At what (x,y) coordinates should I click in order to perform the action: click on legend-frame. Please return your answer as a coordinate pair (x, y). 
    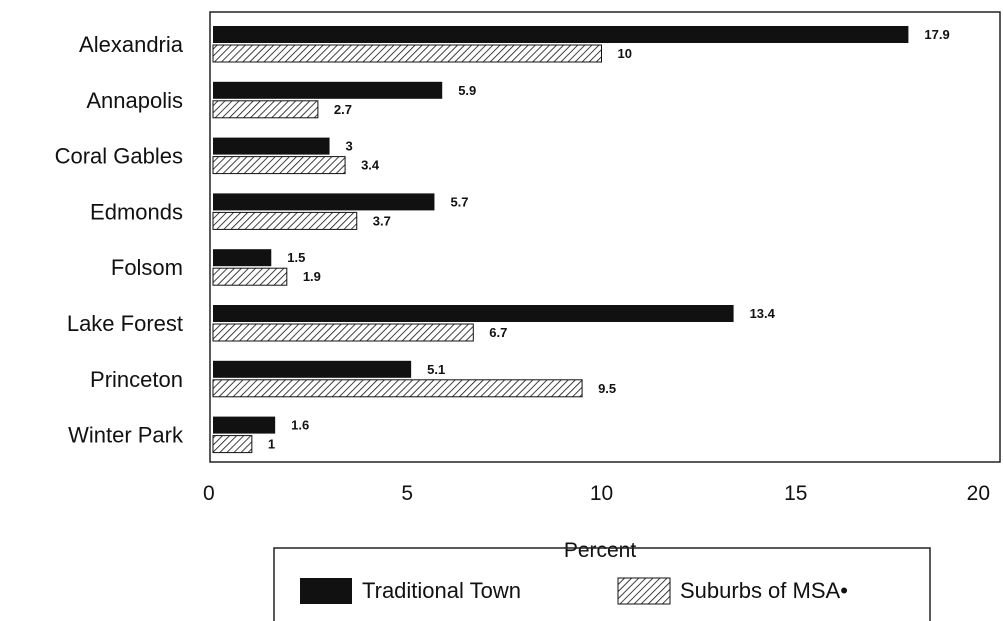
    Looking at the image, I should click on (602, 584).